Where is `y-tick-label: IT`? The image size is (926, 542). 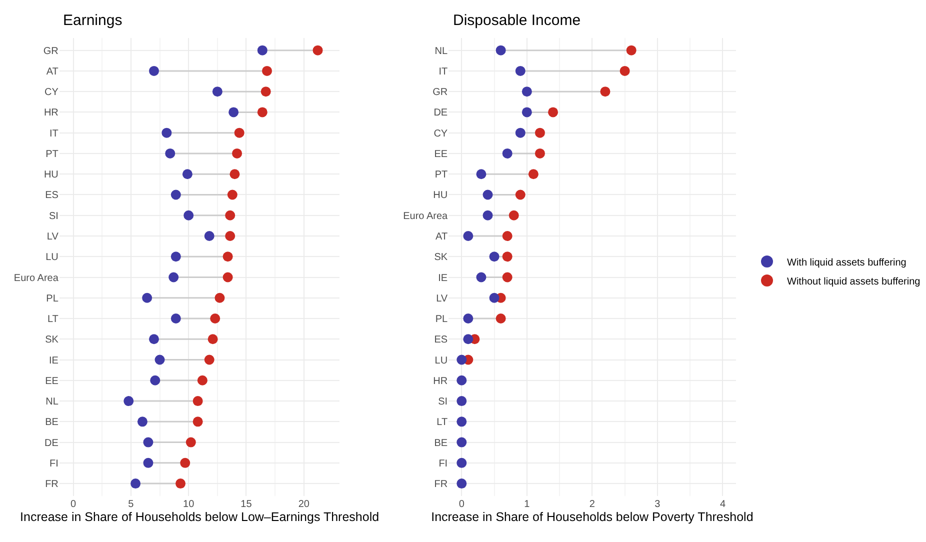 y-tick-label: IT is located at coordinates (443, 72).